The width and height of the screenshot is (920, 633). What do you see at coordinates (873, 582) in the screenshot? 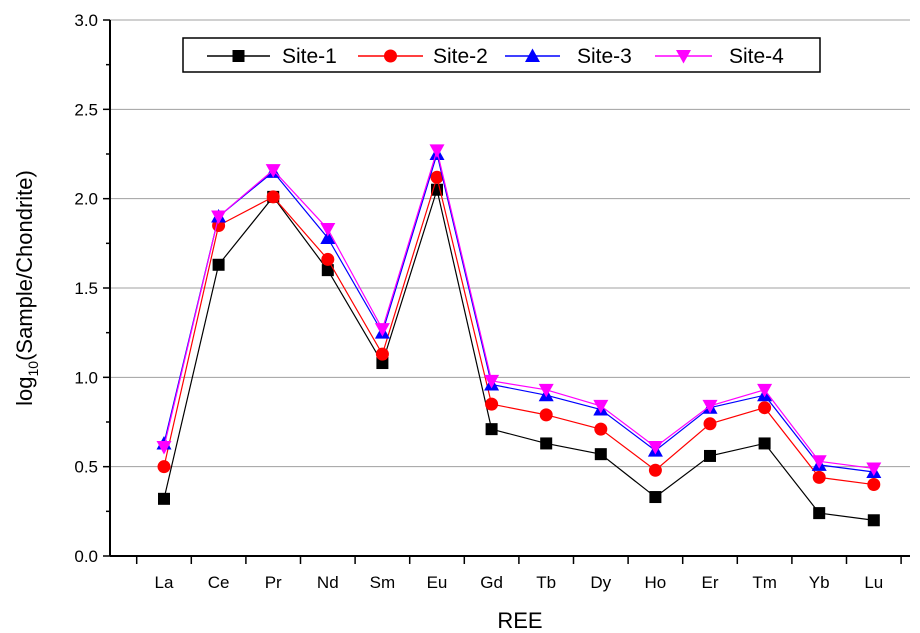
I see `x-tick-label: Lu` at bounding box center [873, 582].